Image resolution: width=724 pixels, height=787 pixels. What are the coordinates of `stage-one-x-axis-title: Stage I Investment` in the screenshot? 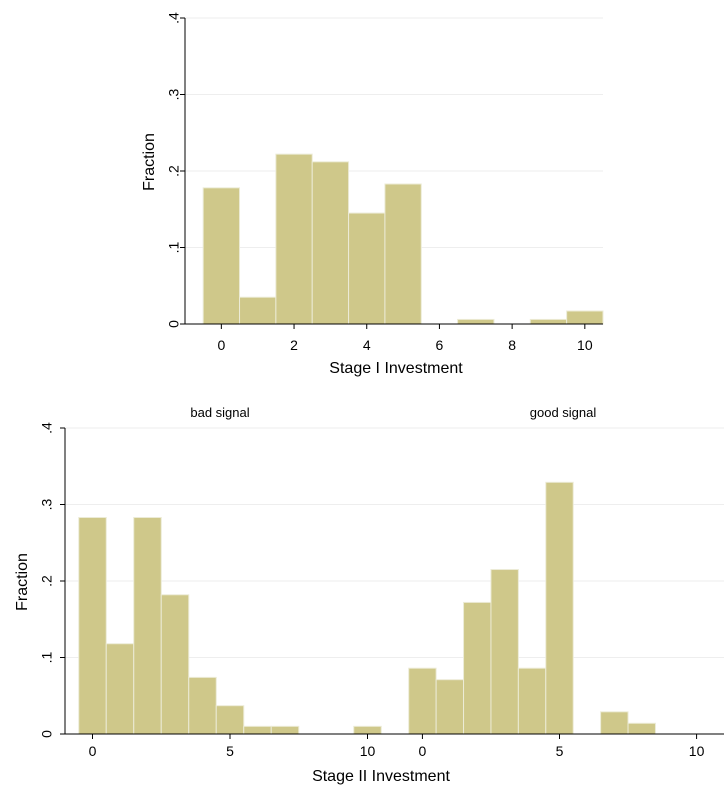 It's located at (396, 368).